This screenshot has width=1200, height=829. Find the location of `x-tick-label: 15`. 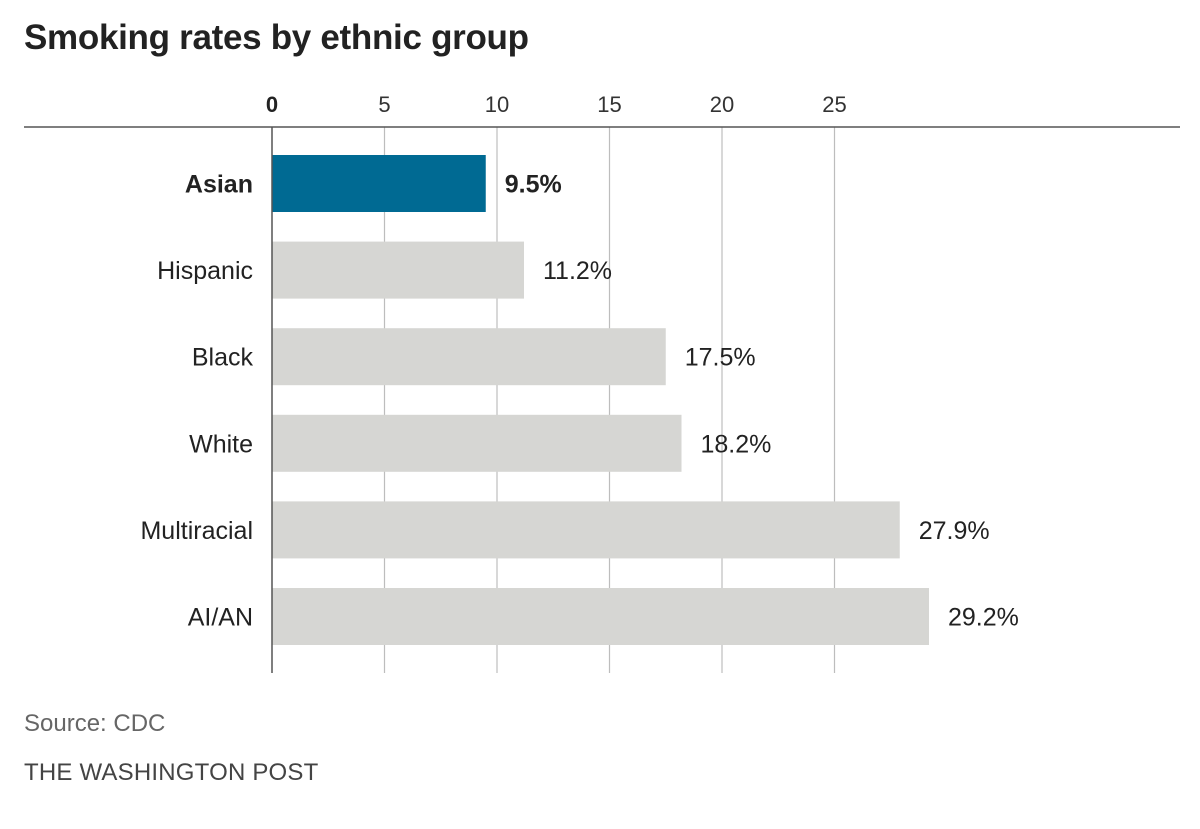

x-tick-label: 15 is located at coordinates (609, 104).